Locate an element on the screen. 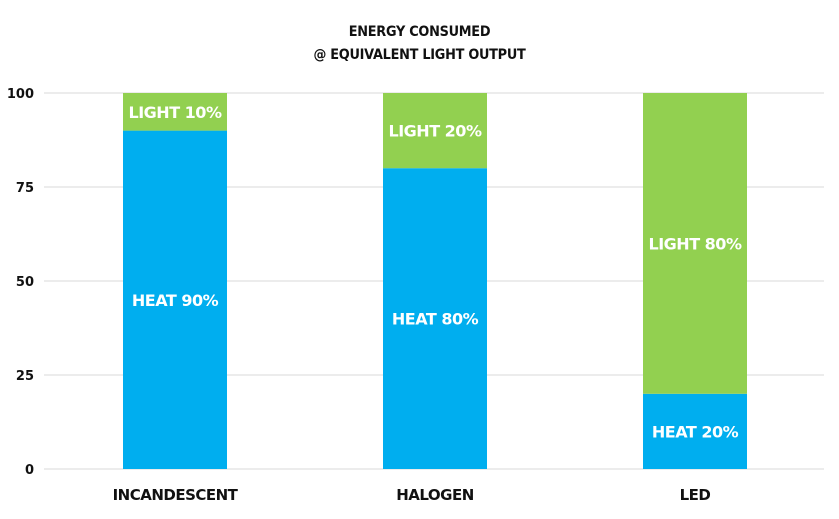 Image resolution: width=839 pixels, height=519 pixels. y-tick-label-25: 25 is located at coordinates (25, 376).